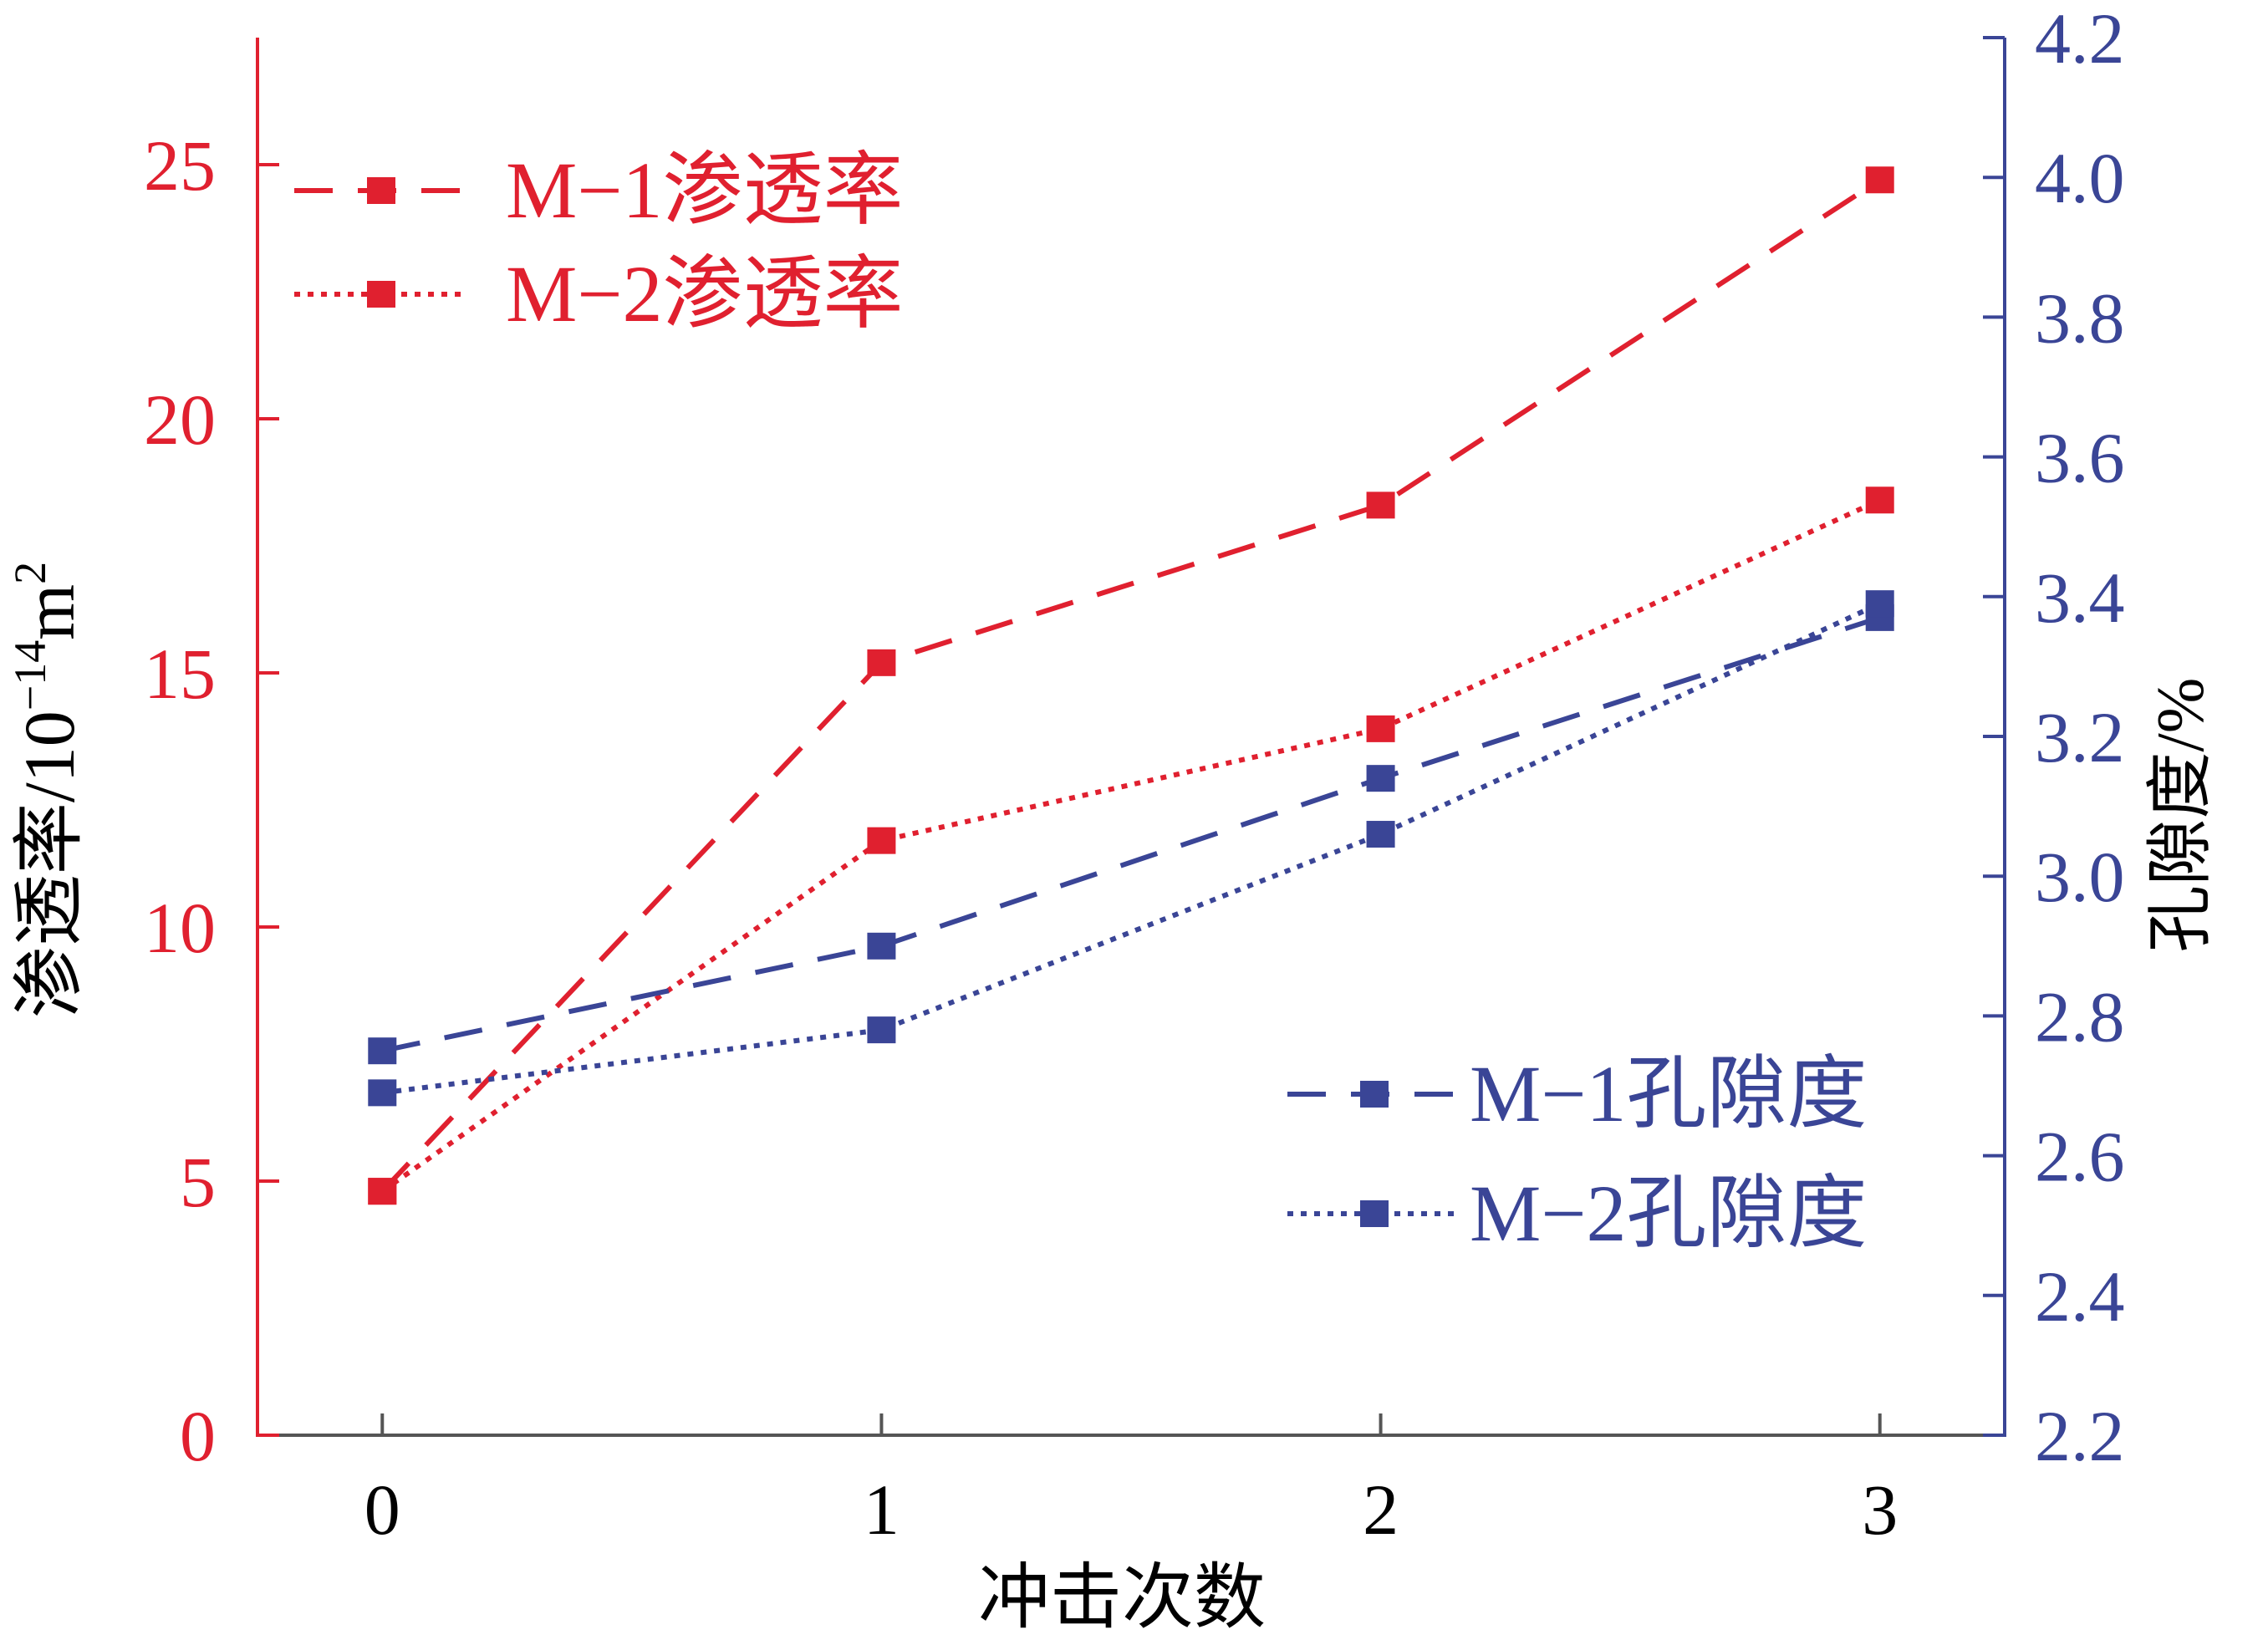 The image size is (2268, 1640). What do you see at coordinates (1122, 1597) in the screenshot?
I see `x-axis-label: 冲击次数` at bounding box center [1122, 1597].